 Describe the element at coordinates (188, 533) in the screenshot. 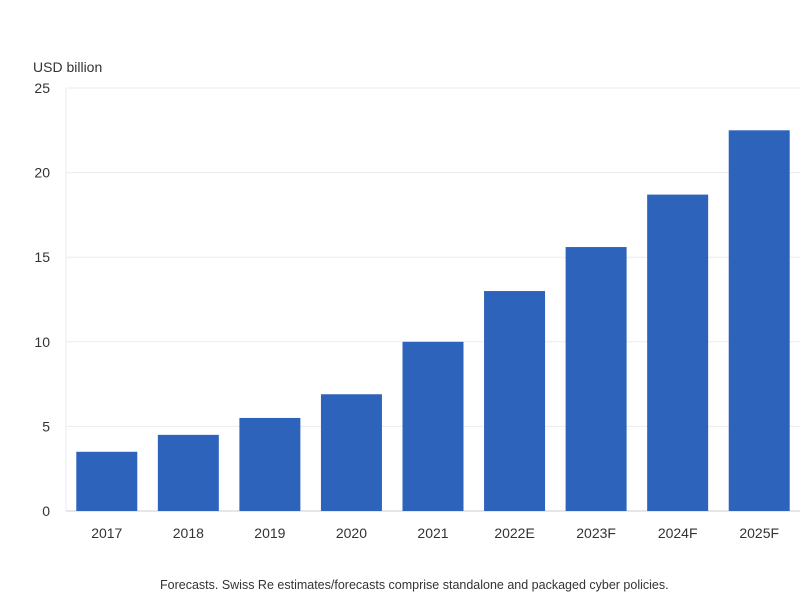

I see `x-tick-label: 2018` at that location.